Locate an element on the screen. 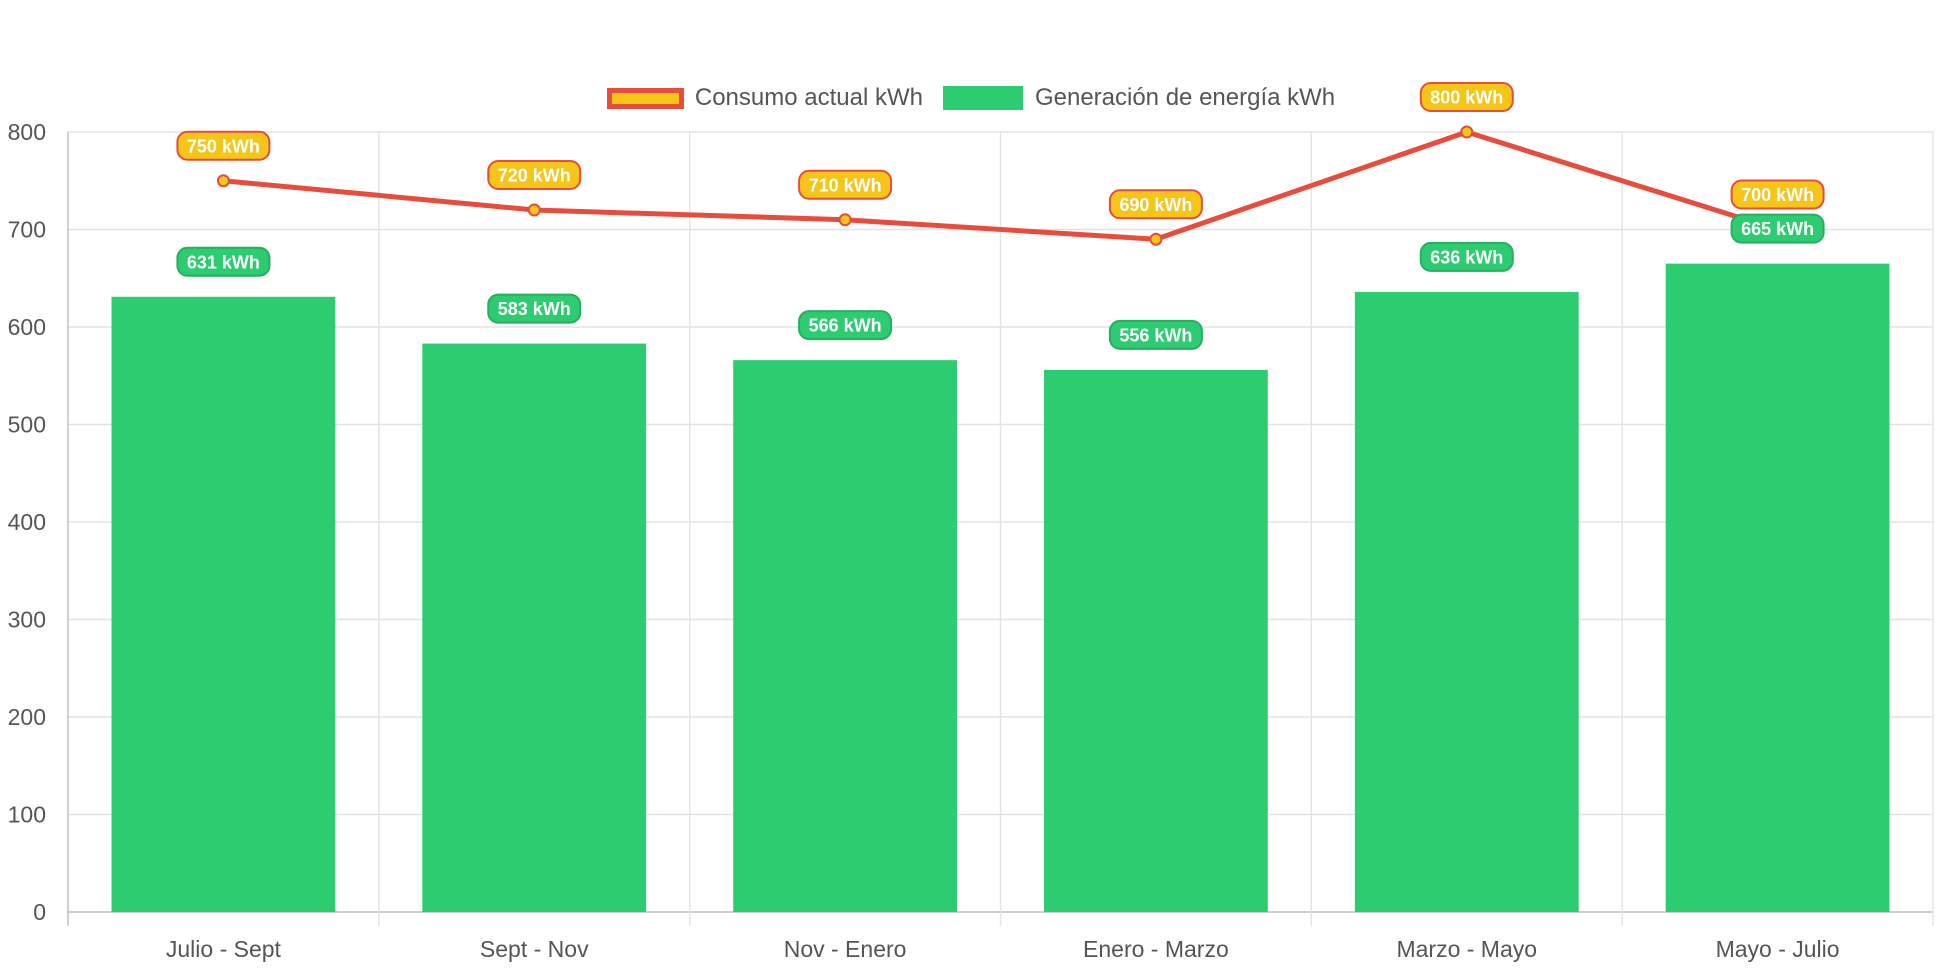 Image resolution: width=1942 pixels, height=970 pixels. bar-data-label: 631 kWh is located at coordinates (223, 262).